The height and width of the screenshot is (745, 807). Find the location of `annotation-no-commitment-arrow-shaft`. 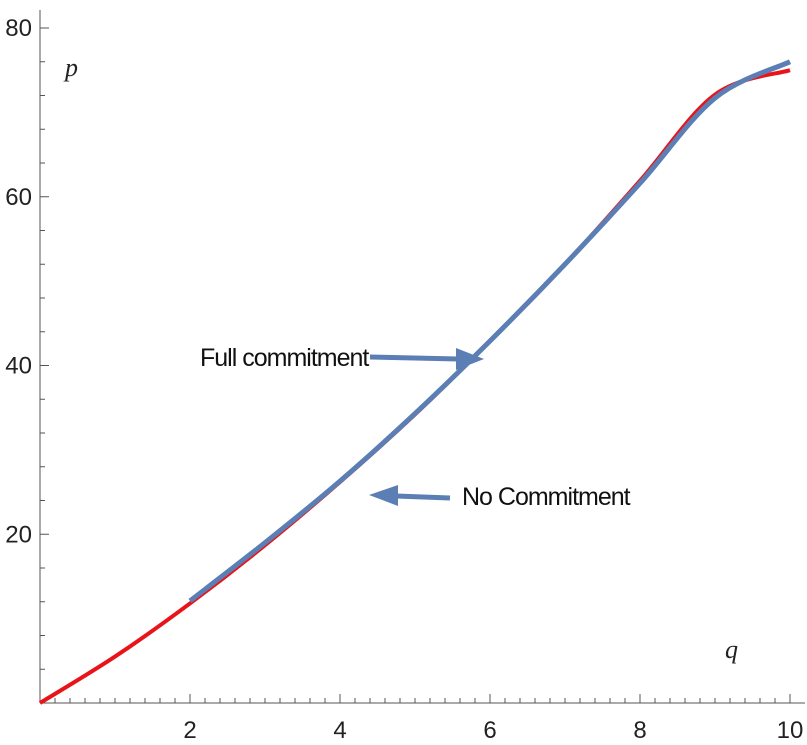

annotation-no-commitment-arrow-shaft is located at coordinates (423, 497).